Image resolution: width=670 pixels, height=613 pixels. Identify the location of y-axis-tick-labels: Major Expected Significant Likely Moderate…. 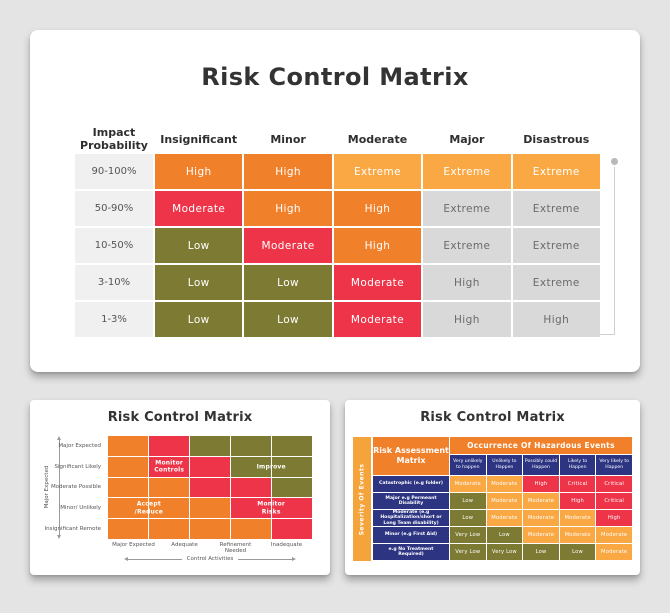
(69, 487).